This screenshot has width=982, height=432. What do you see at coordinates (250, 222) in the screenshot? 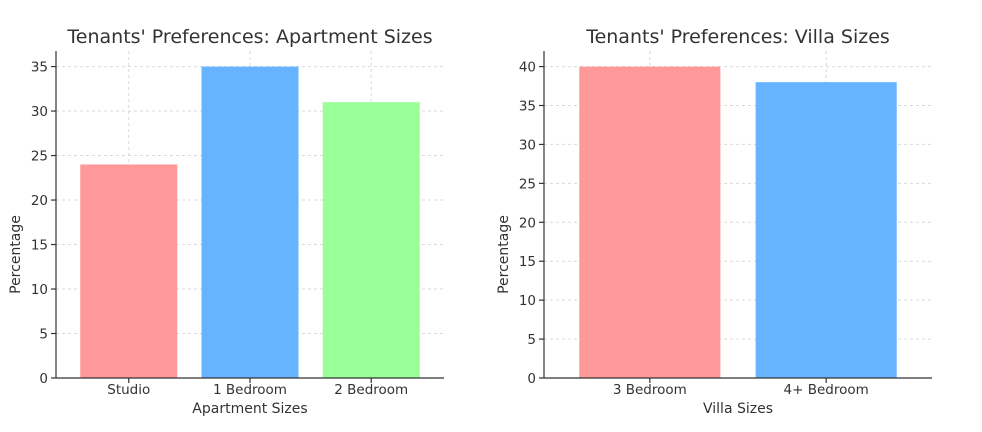
I see `bar-1-bedroom` at bounding box center [250, 222].